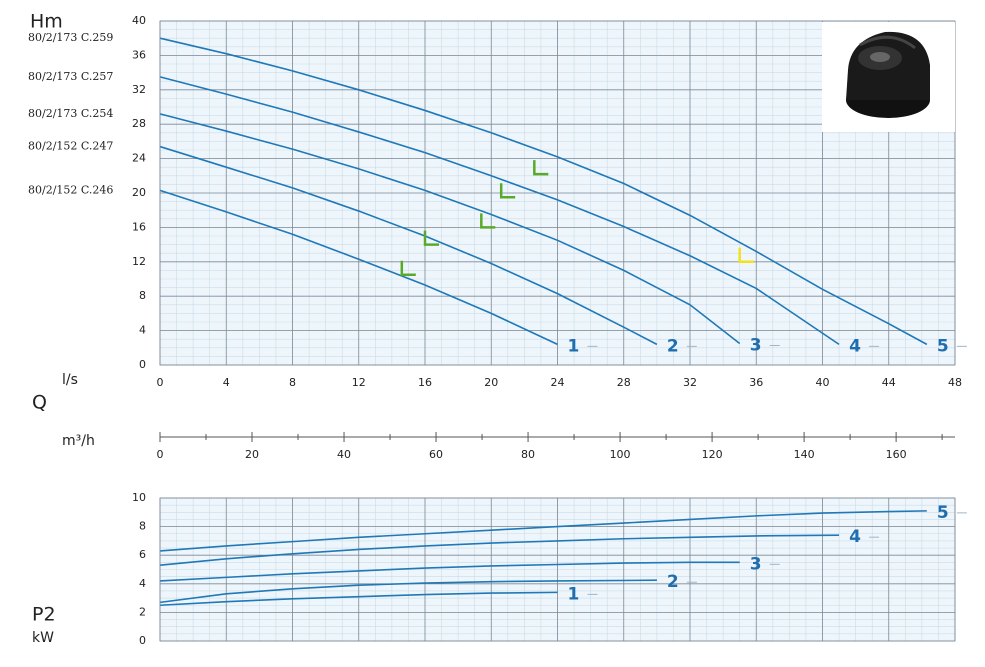 The height and width of the screenshot is (667, 985). What do you see at coordinates (139, 20) in the screenshot?
I see `y-tick-label: 40` at bounding box center [139, 20].